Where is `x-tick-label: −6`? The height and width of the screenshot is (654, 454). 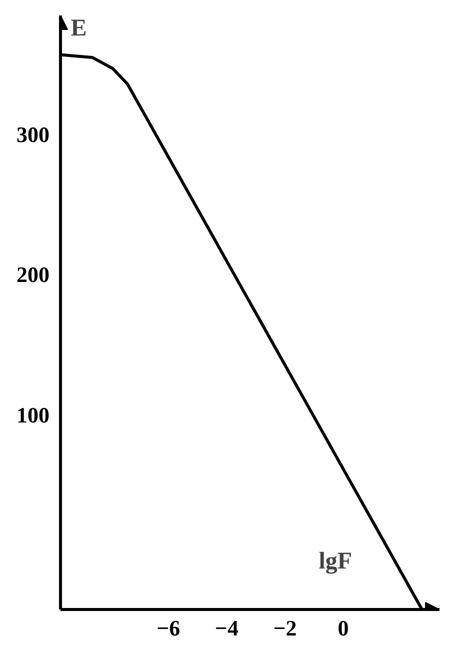
x-tick-label: −6 is located at coordinates (168, 628).